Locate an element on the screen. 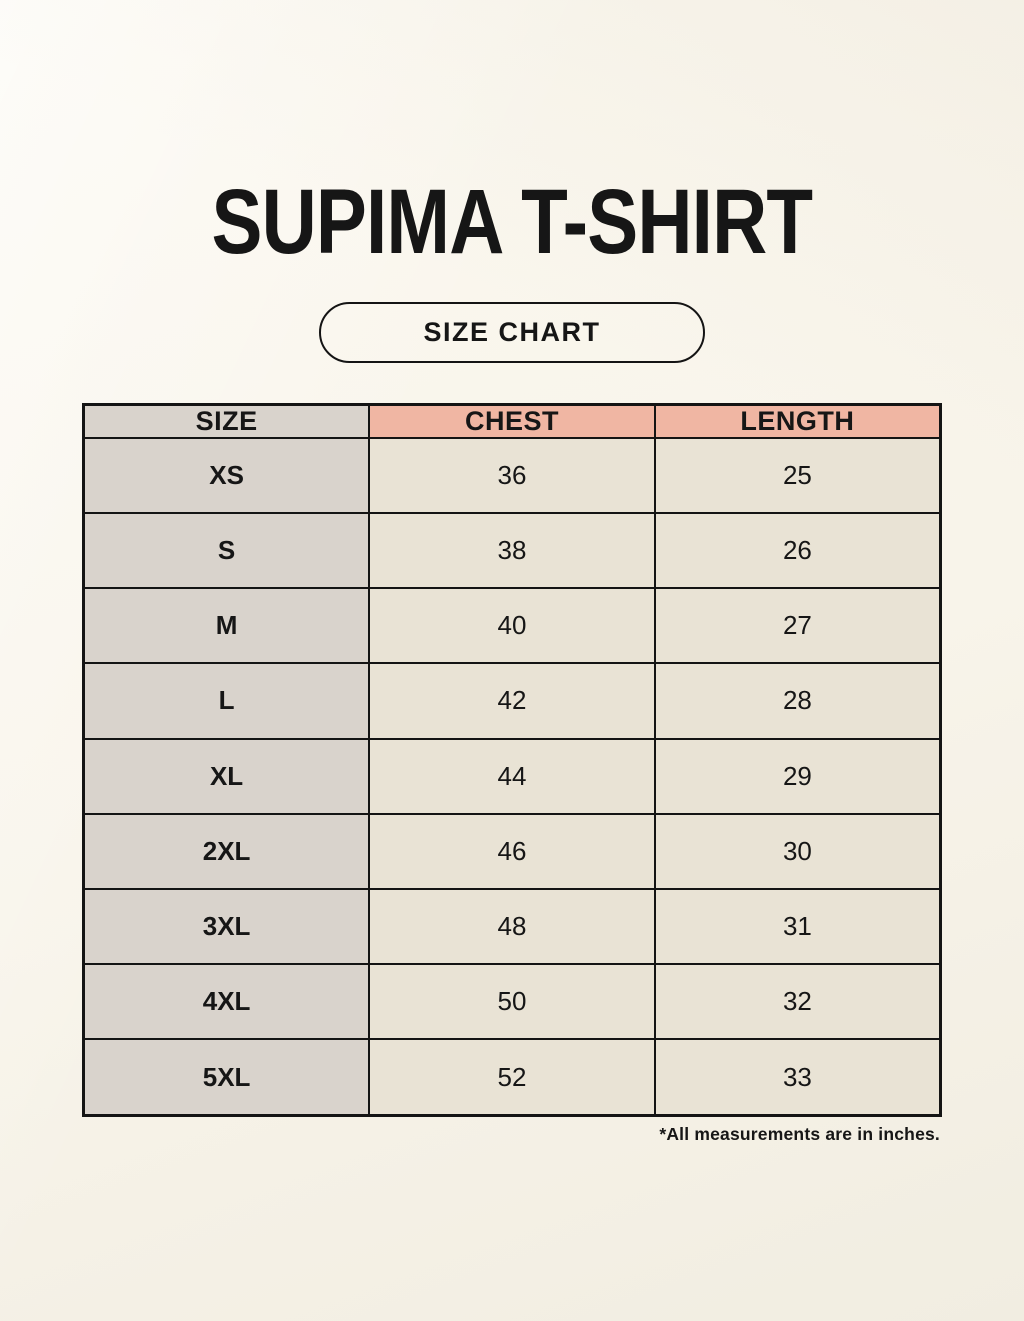  length-cell: 32 is located at coordinates (797, 1001).